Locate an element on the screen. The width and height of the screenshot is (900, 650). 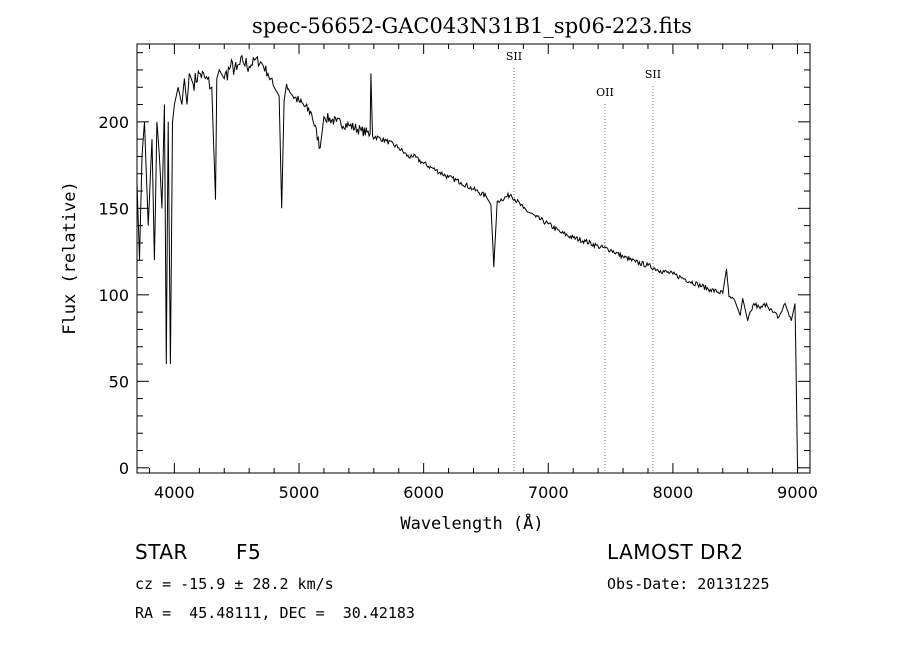
x-tick-label: 9000 is located at coordinates (797, 492).